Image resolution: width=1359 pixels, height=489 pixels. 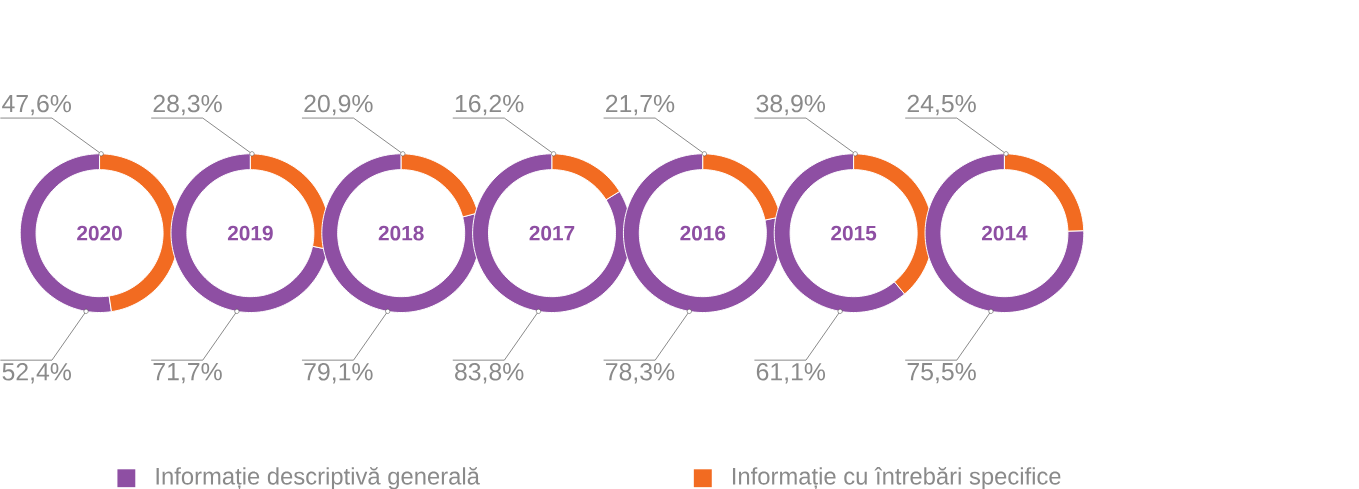 I want to click on data-label: 28,3%, so click(x=187, y=105).